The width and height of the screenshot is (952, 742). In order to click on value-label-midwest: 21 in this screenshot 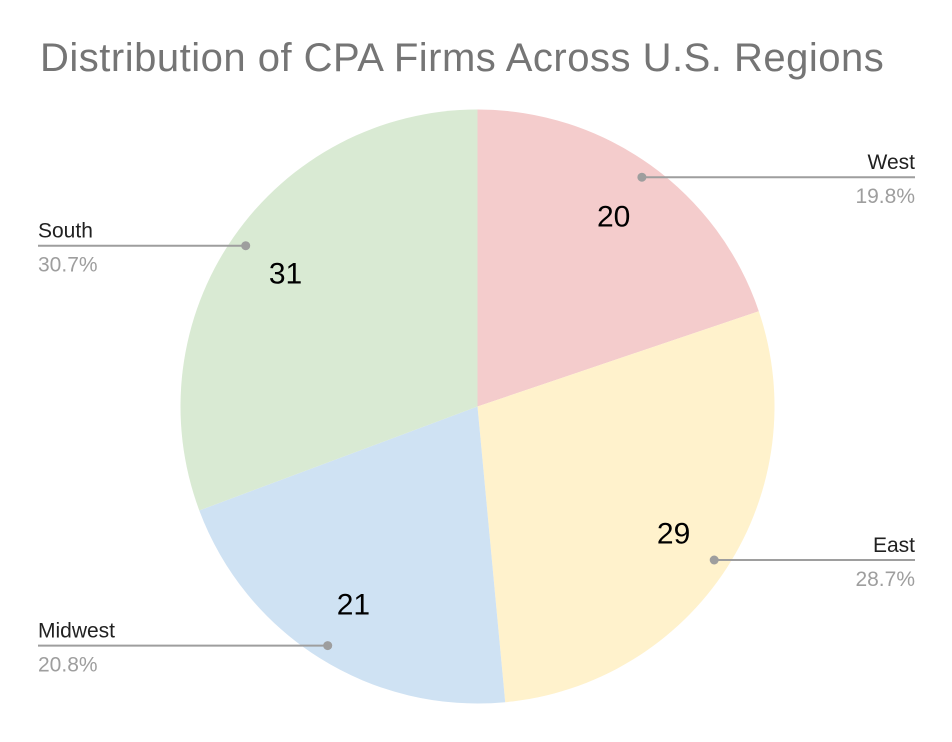, I will do `click(353, 605)`.